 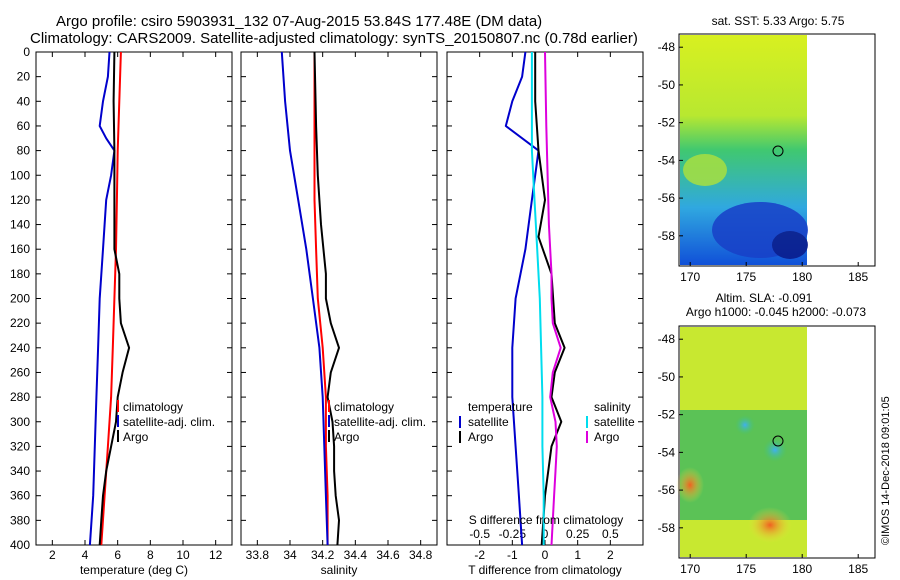 What do you see at coordinates (20, 274) in the screenshot?
I see `depth-tick-label: 180` at bounding box center [20, 274].